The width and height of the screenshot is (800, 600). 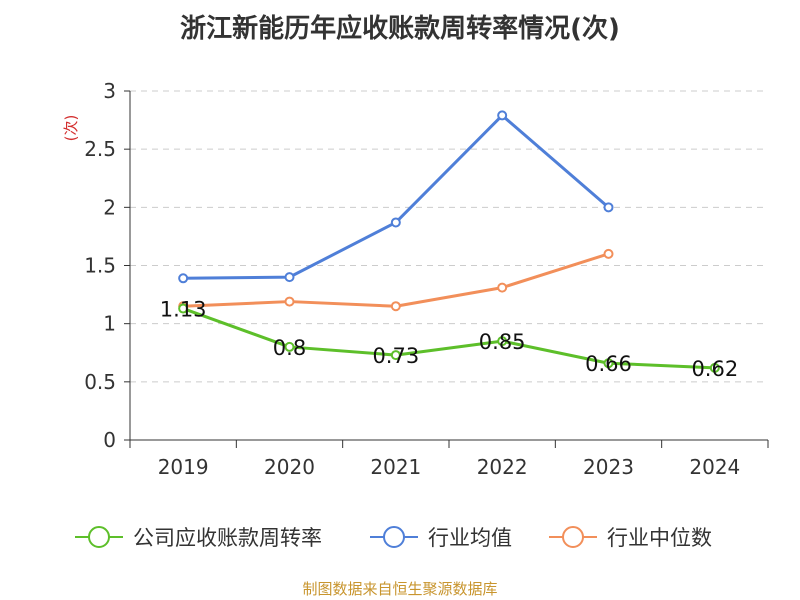 I want to click on y-tick-label: 2, so click(x=109, y=207).